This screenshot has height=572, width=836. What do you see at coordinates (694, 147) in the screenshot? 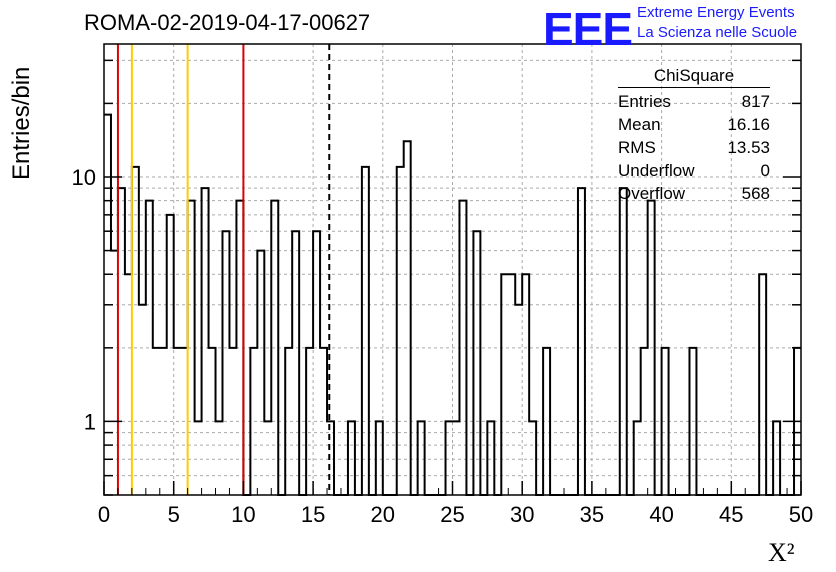
I see `stats-row-rms: RMS 13.53` at bounding box center [694, 147].